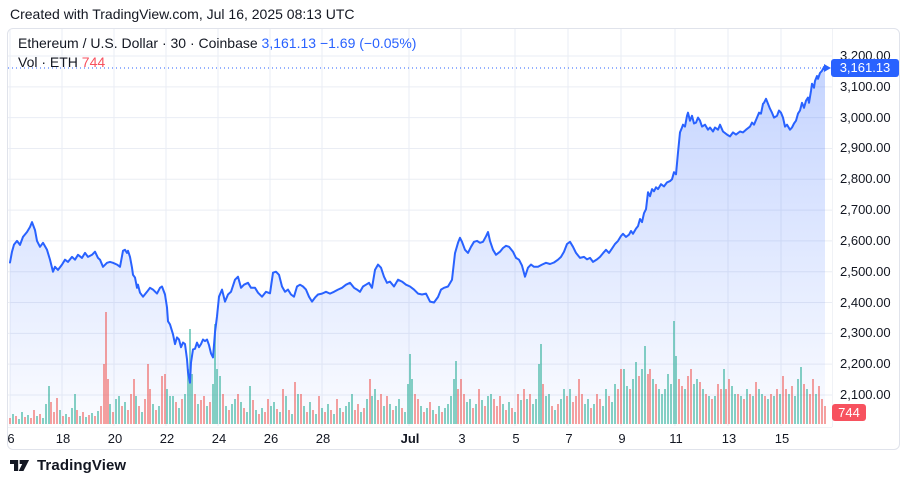 The height and width of the screenshot is (482, 906). Describe the element at coordinates (93, 62) in the screenshot. I see `volume-value: 744` at that location.